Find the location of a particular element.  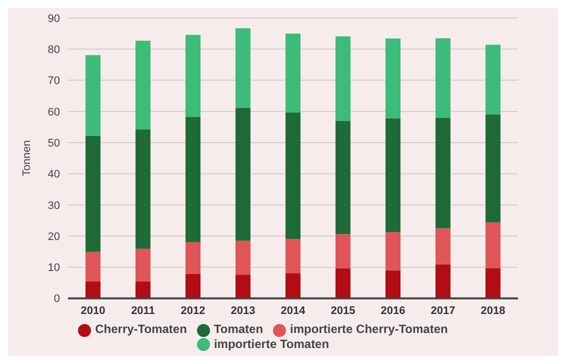

y-tick-label: 10 is located at coordinates (54, 268).